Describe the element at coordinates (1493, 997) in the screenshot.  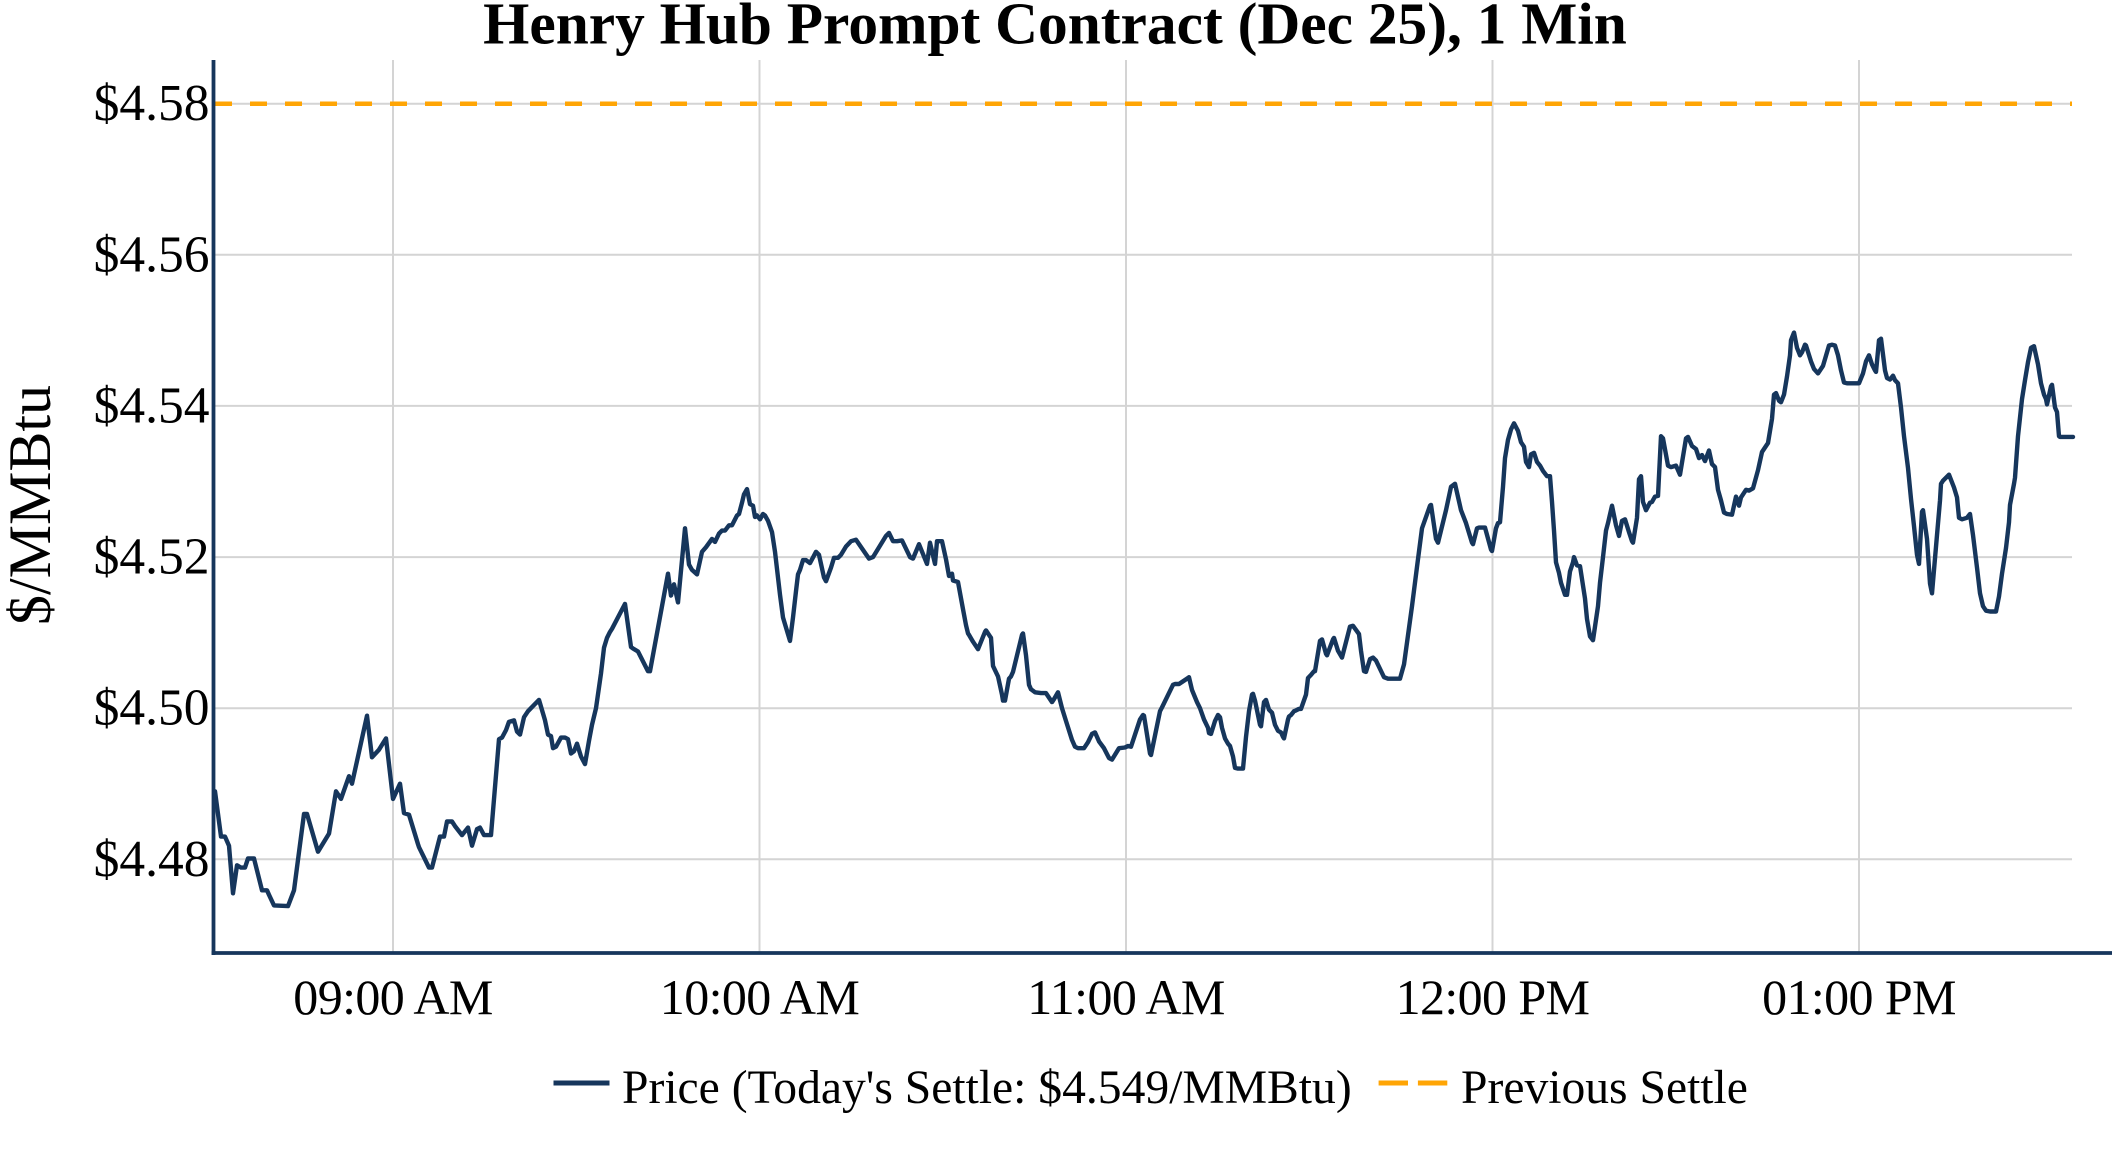
I see `svg-text: 12:00 PM` at that location.